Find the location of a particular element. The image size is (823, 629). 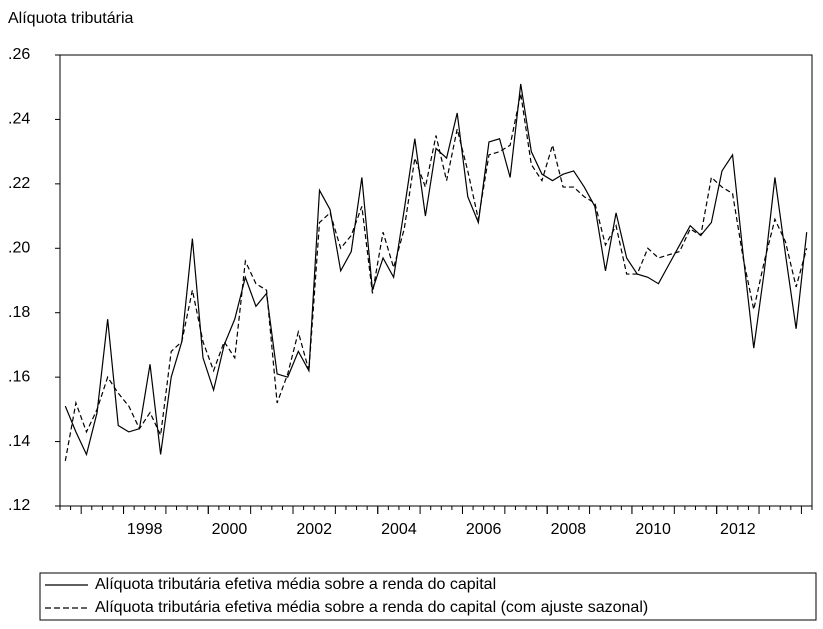

x-tick-label: 1998 is located at coordinates (145, 529).